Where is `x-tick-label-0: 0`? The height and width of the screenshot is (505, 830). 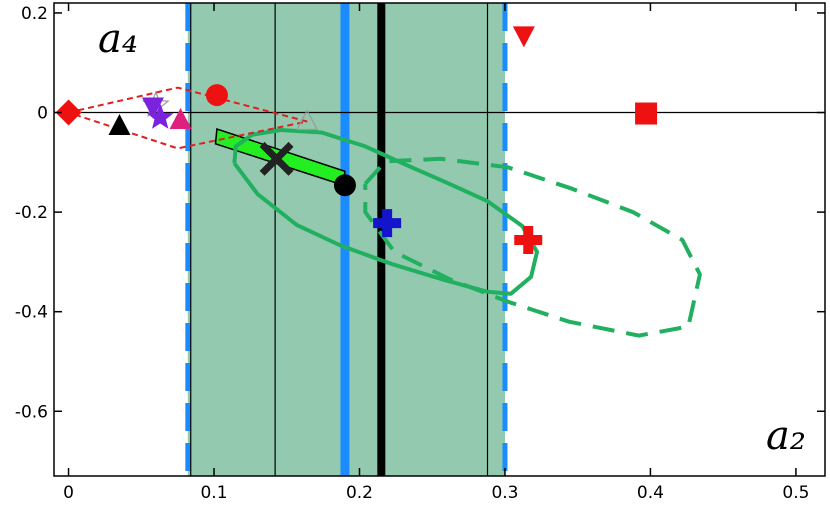 x-tick-label-0: 0 is located at coordinates (68, 493).